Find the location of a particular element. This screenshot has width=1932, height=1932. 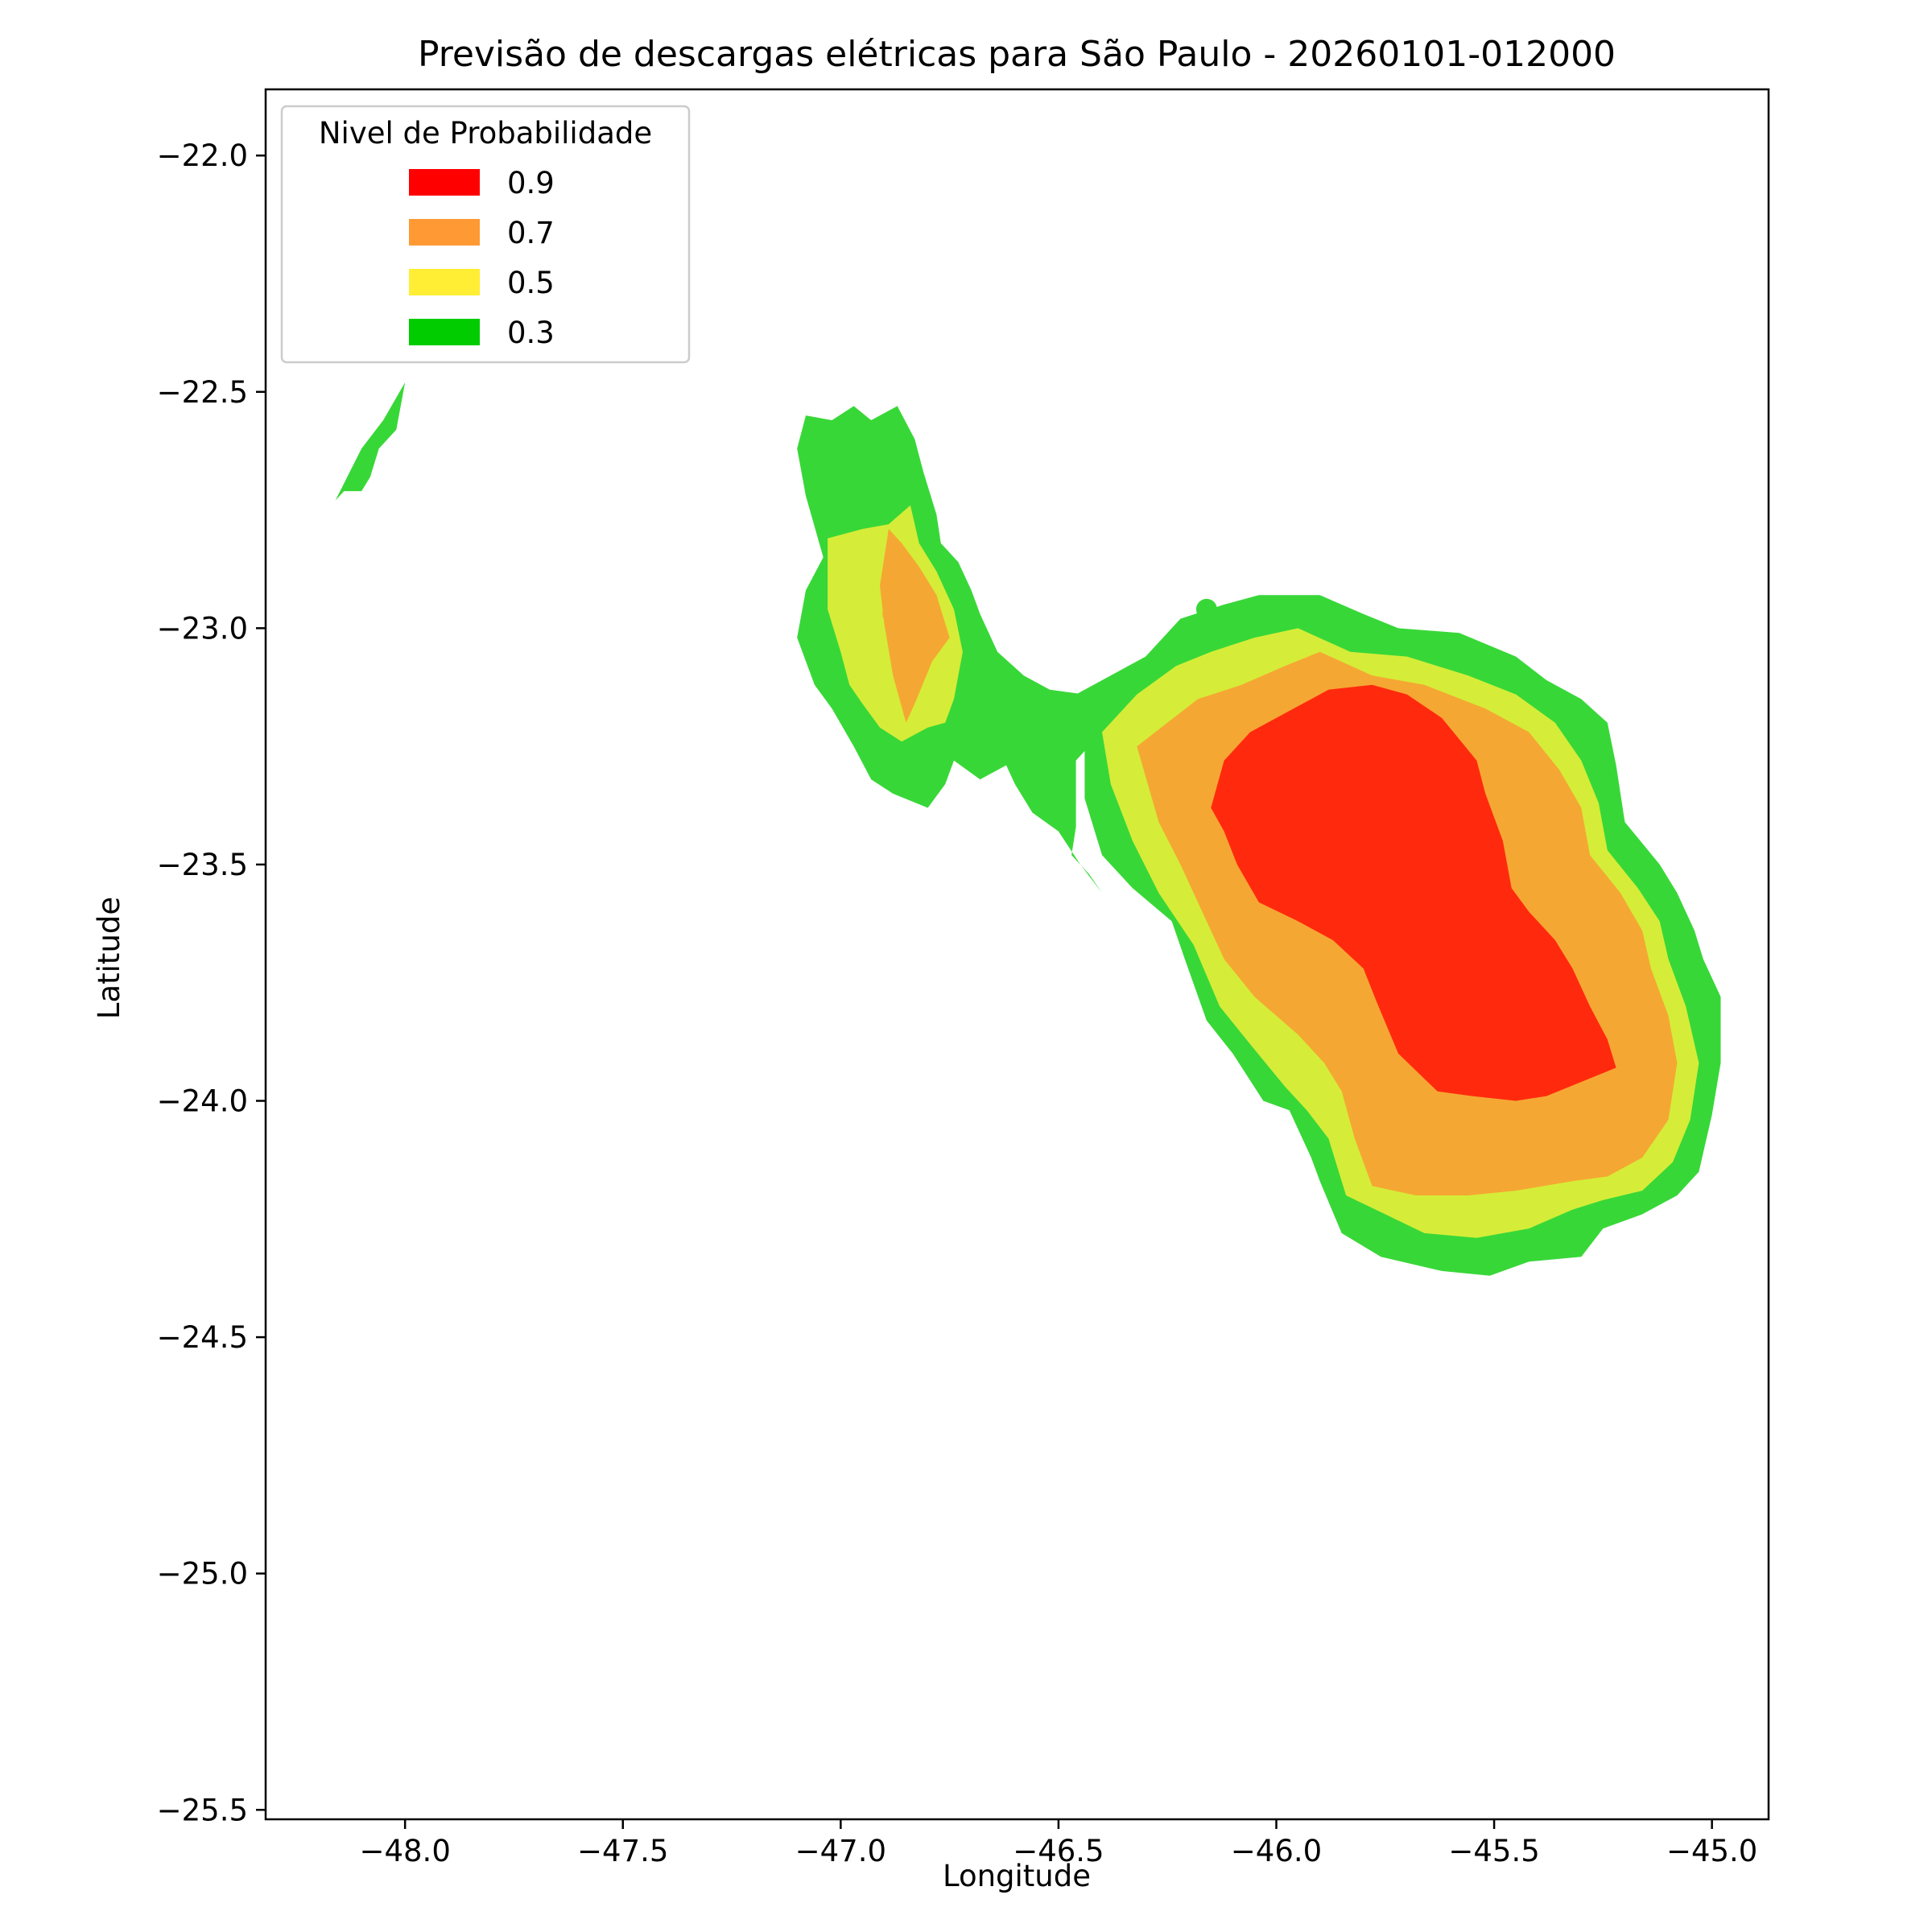

y-axis: −22.0 −22.5 −23.0 −23.5 −24.0 −24.5 −25.0 −25.5 is located at coordinates (211, 982).